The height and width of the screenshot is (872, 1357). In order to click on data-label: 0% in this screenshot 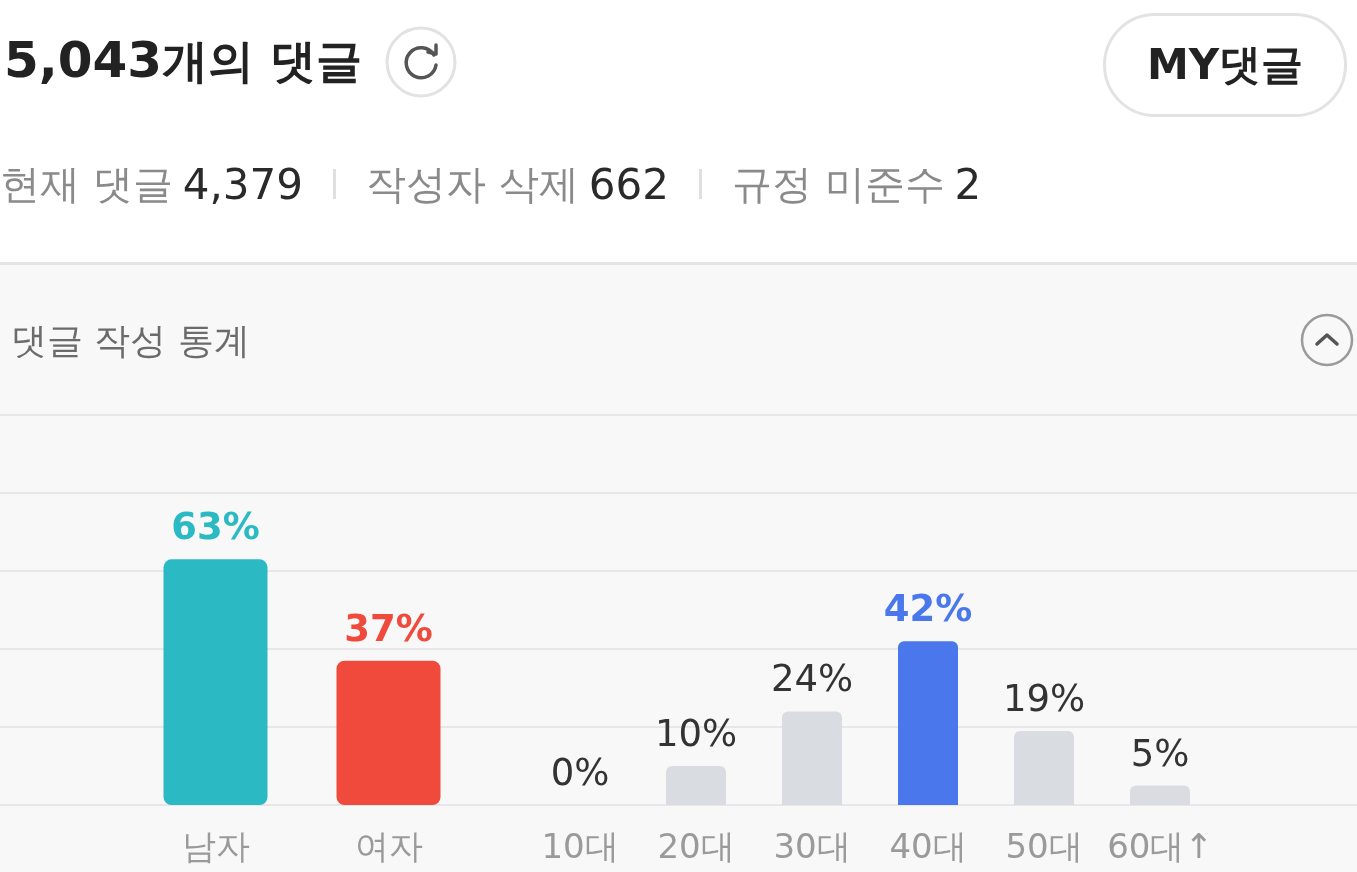, I will do `click(580, 772)`.